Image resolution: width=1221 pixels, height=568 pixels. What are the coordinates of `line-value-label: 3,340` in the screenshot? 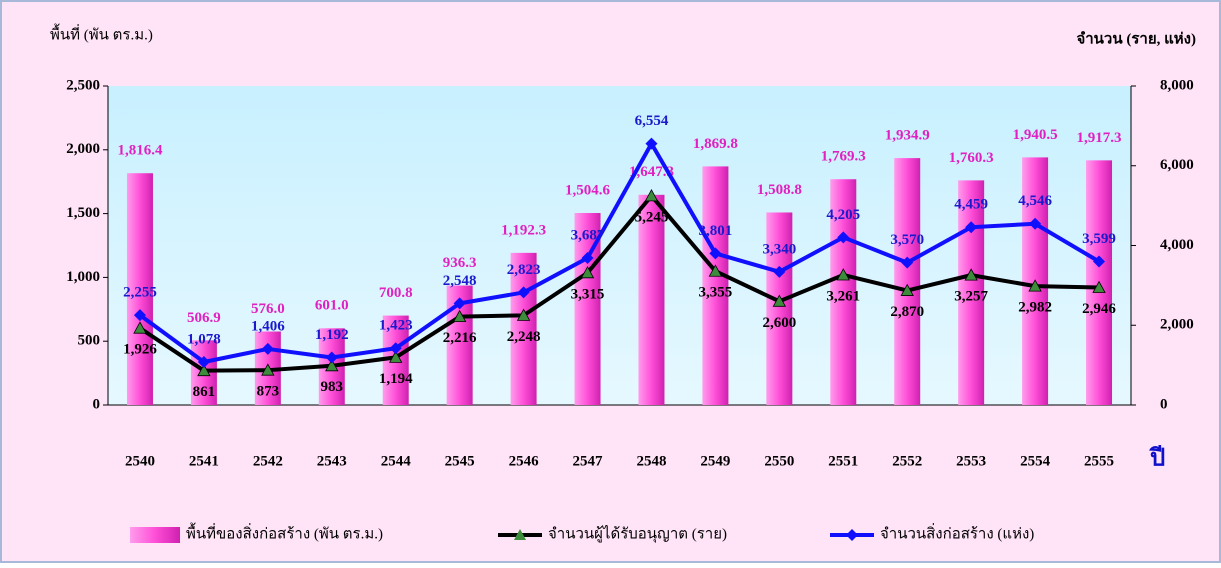 It's located at (779, 249).